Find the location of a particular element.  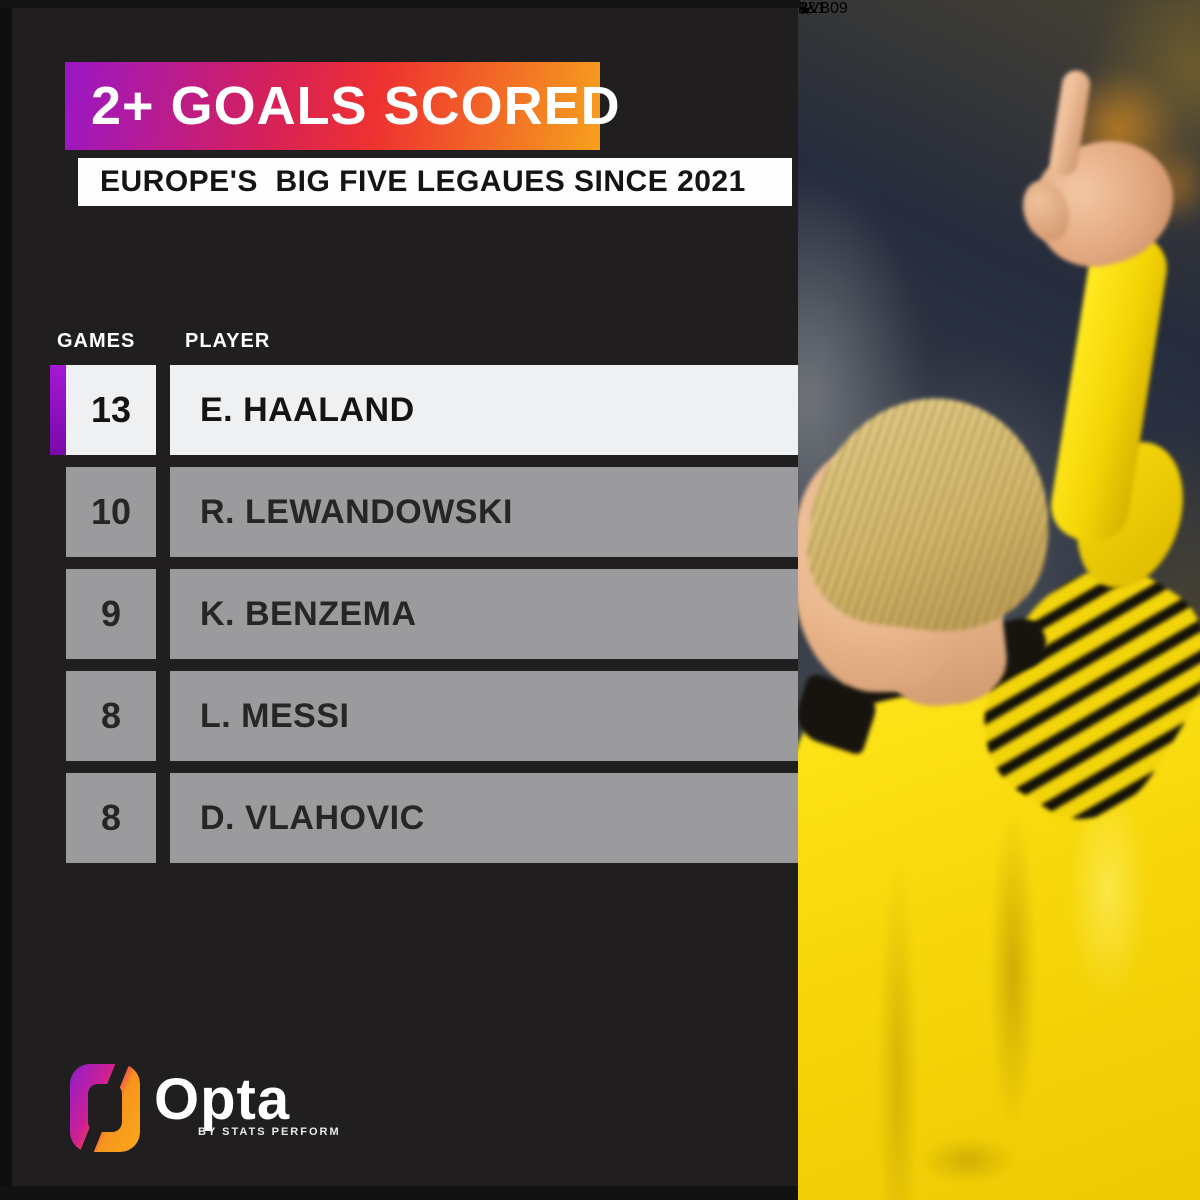

player-cell: L. MESSI is located at coordinates (484, 716).